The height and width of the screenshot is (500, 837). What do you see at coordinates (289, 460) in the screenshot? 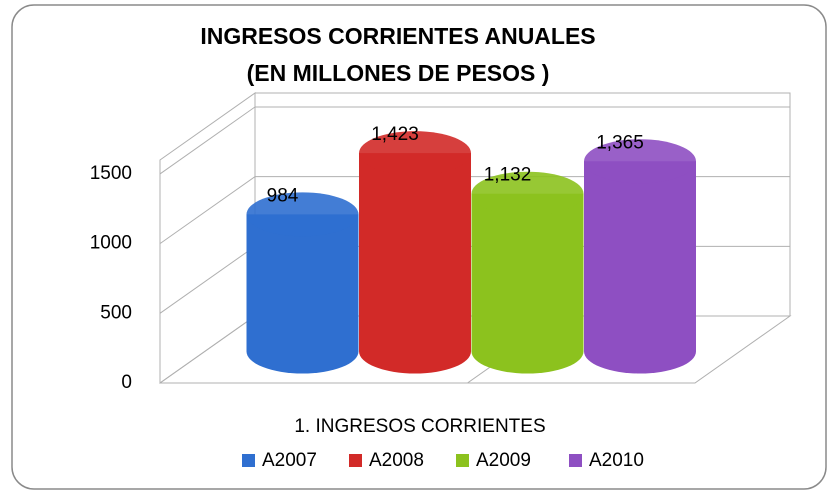
I see `legend-label: A2007` at bounding box center [289, 460].